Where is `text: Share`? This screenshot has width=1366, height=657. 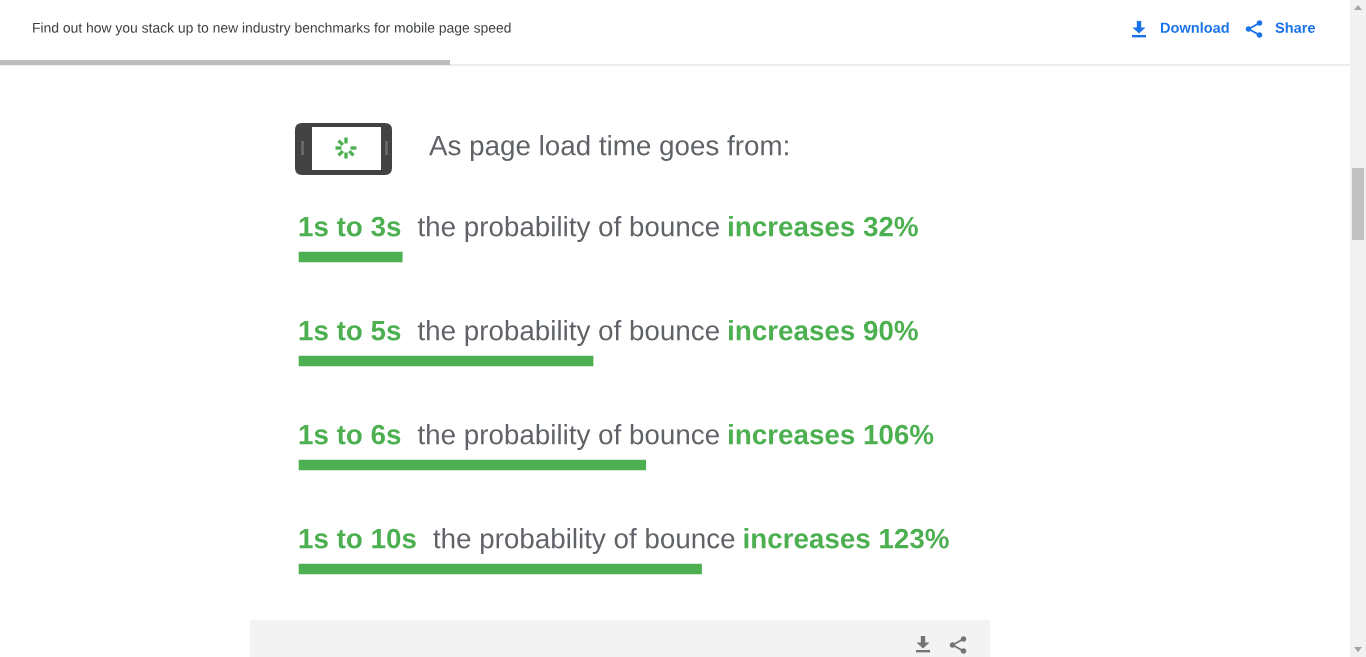
text: Share is located at coordinates (1295, 27).